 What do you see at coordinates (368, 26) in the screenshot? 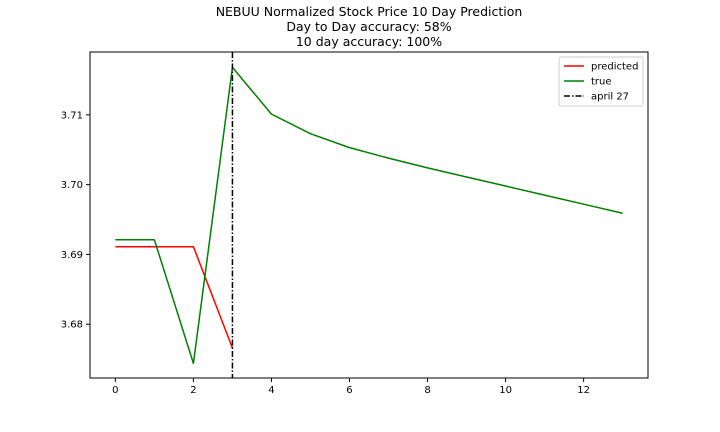
I see `chart-subtitle-day-accuracy: Day to Day accuracy: 58%` at bounding box center [368, 26].